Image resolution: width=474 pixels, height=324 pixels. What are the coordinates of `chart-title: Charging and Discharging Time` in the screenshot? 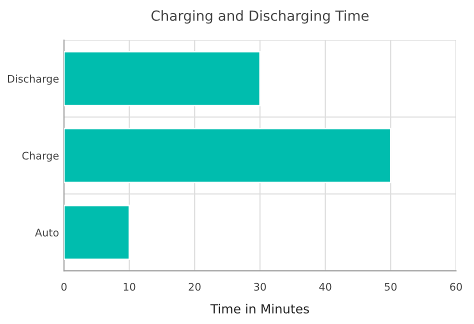 It's located at (260, 17).